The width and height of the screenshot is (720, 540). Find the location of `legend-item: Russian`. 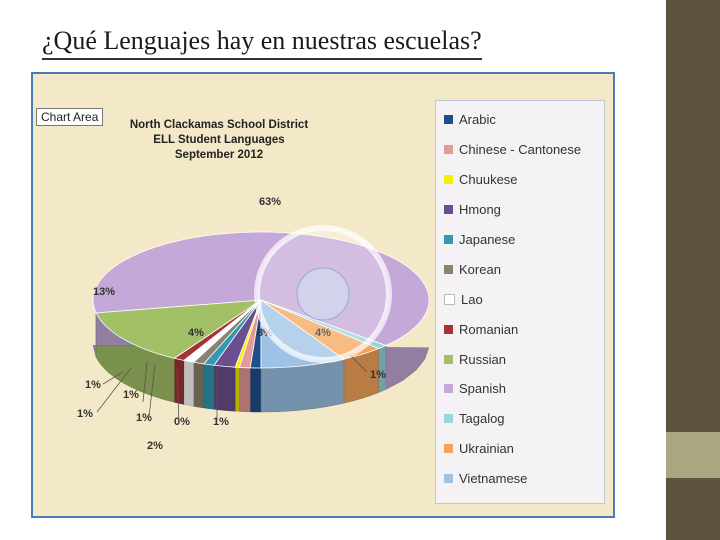

legend-item: Russian is located at coordinates (520, 359).